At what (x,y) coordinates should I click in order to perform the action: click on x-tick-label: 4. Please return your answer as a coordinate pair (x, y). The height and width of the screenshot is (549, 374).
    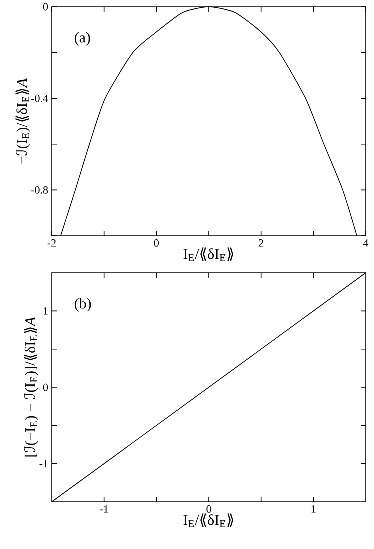
    Looking at the image, I should click on (366, 243).